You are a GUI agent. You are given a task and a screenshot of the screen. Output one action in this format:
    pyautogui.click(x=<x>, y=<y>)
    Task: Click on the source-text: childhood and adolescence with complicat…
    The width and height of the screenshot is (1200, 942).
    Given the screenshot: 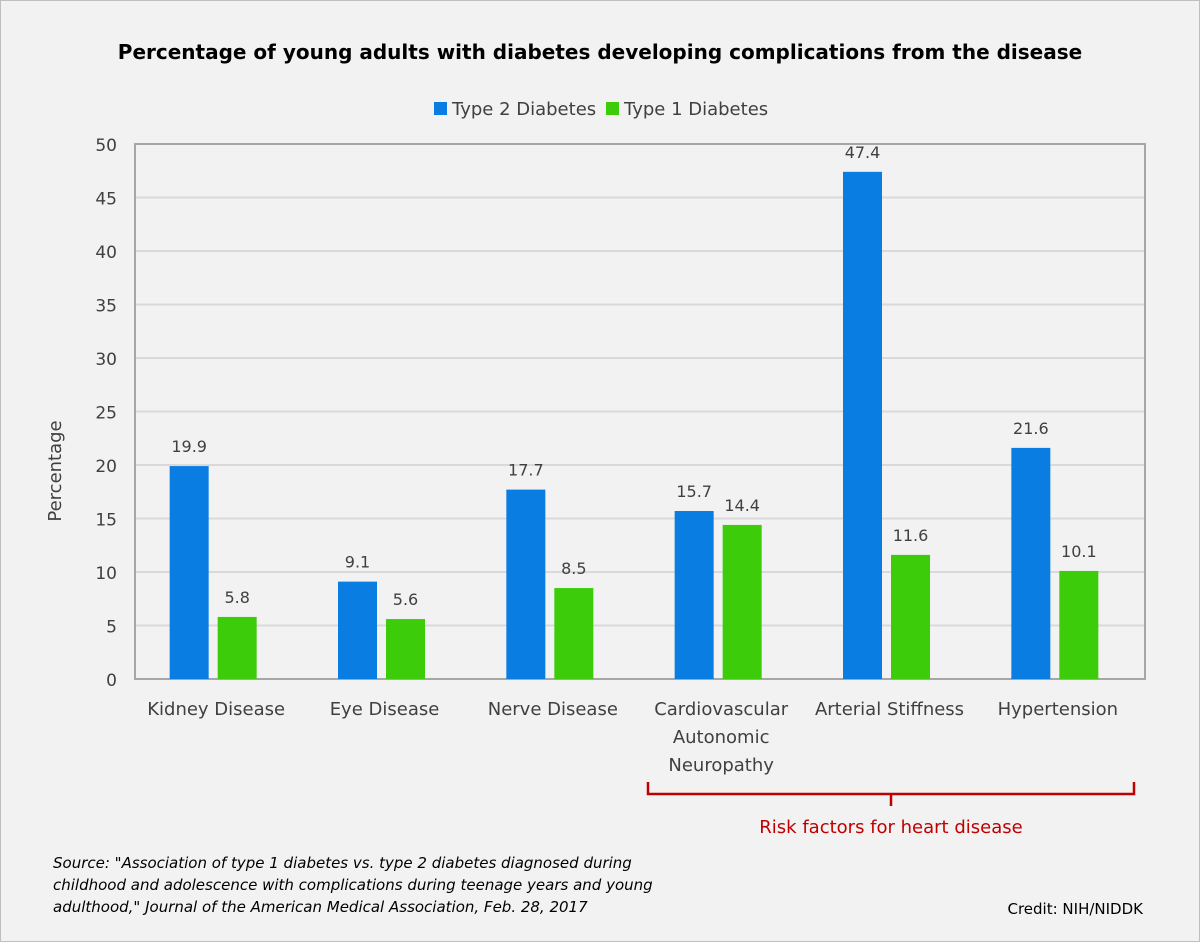 What is the action you would take?
    pyautogui.click(x=353, y=885)
    